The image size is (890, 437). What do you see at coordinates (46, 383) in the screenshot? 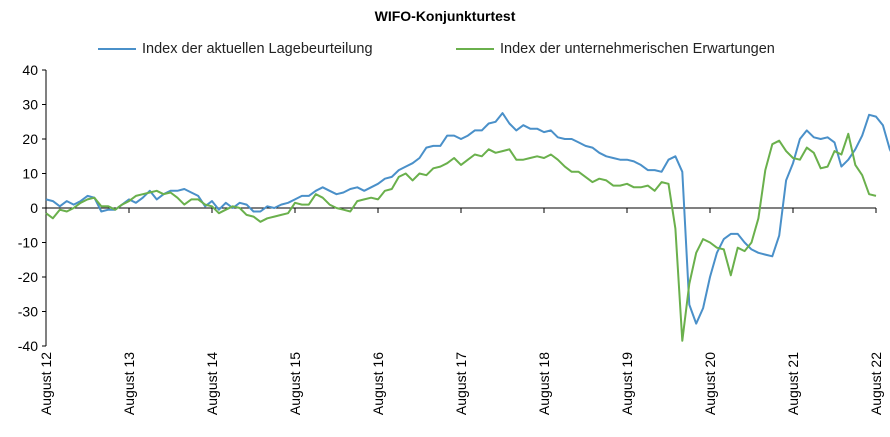
I see `x-tick-label: August 12` at bounding box center [46, 383].